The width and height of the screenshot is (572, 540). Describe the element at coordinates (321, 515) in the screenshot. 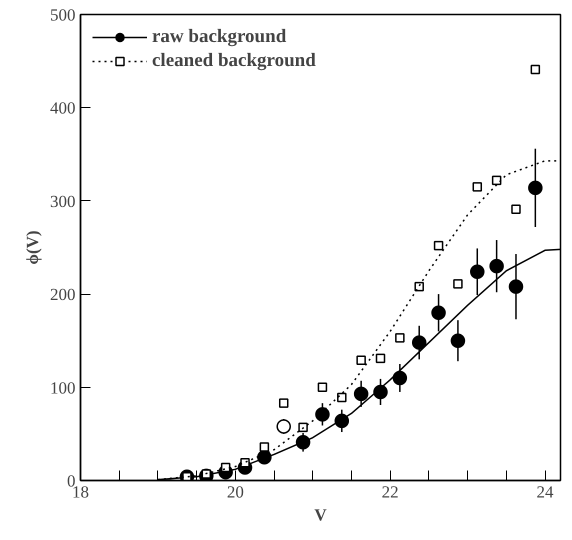

I see `x-axis-title: V` at that location.